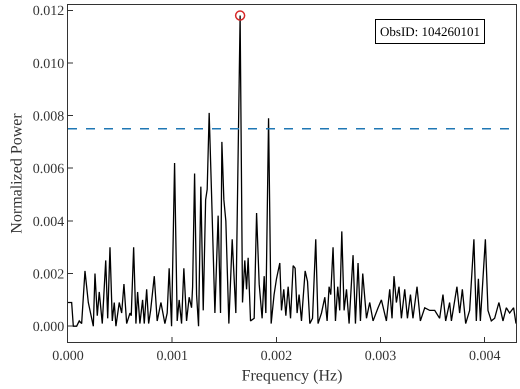 This screenshot has height=389, width=520. What do you see at coordinates (484, 356) in the screenshot?
I see `x-tick-label: 0.004` at bounding box center [484, 356].